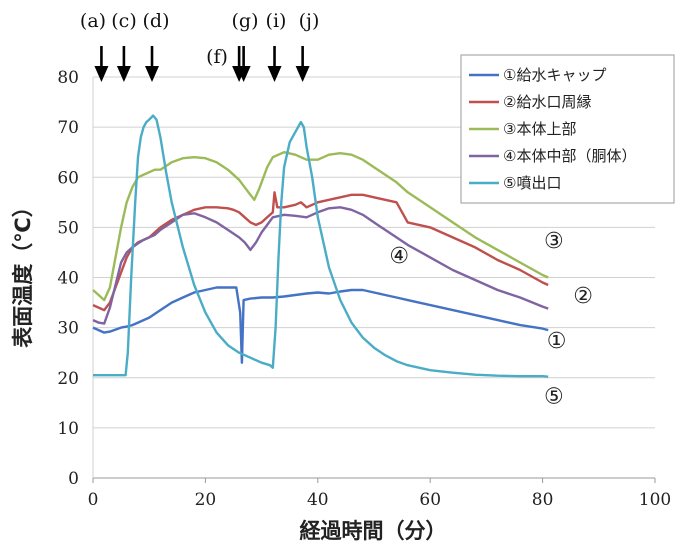 The width and height of the screenshot is (686, 546). Describe the element at coordinates (124, 46) in the screenshot. I see `event-marker-c: (c)` at that location.